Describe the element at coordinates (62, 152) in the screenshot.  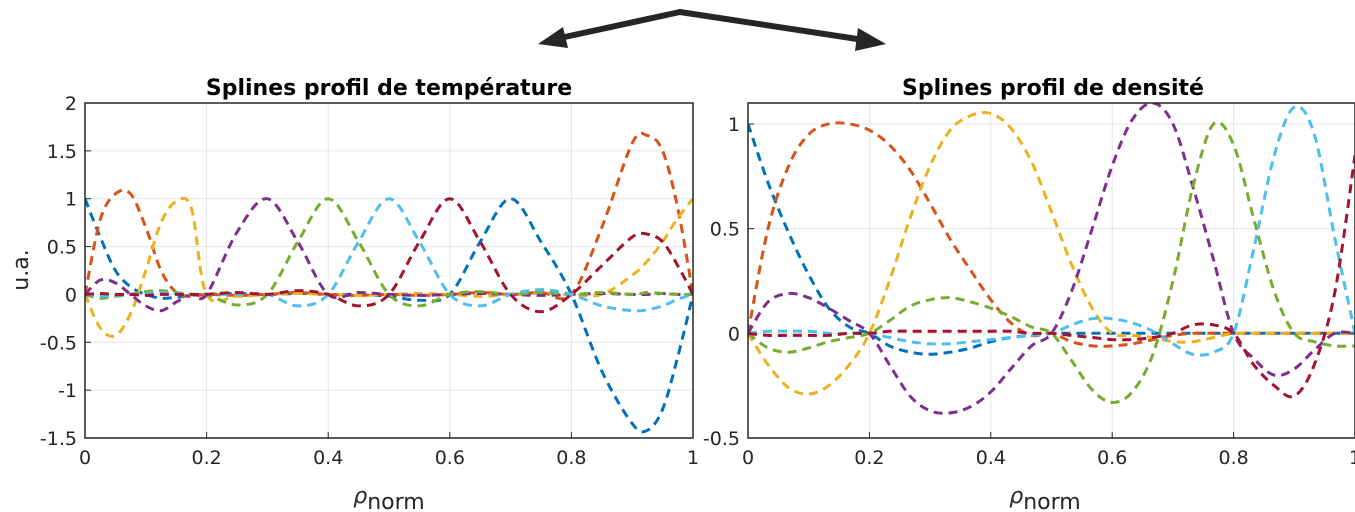
I see `y-tick-label: 1.5` at that location.